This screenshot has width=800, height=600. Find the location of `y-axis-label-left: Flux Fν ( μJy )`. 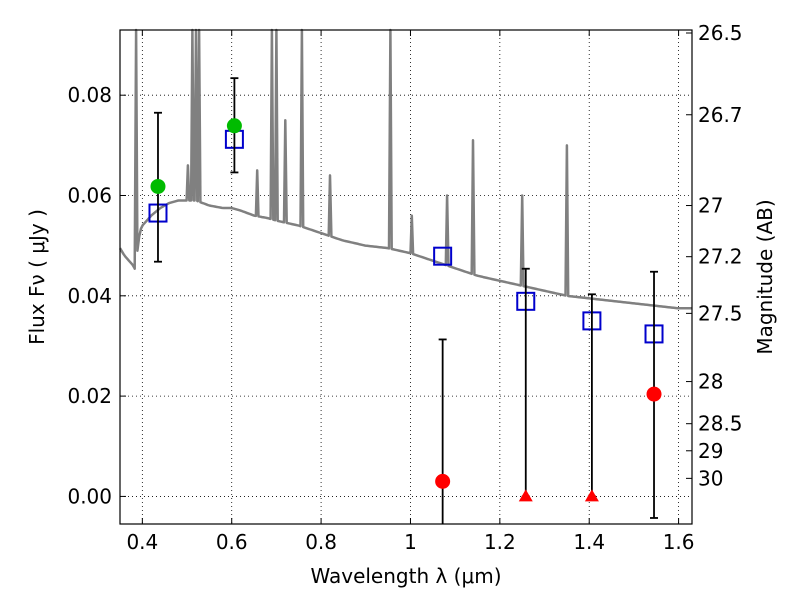

y-axis-label-left: Flux Fν ( μJy ) is located at coordinates (37, 277).